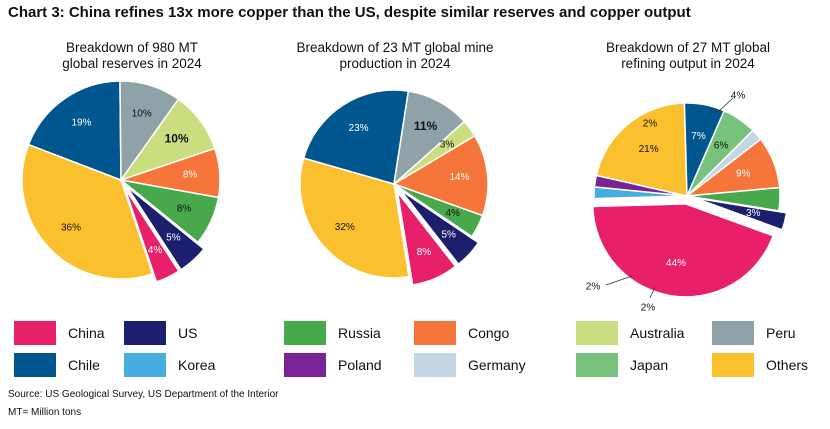 The width and height of the screenshot is (830, 429). Describe the element at coordinates (743, 173) in the screenshot. I see `slice-label-congo: 9%` at that location.